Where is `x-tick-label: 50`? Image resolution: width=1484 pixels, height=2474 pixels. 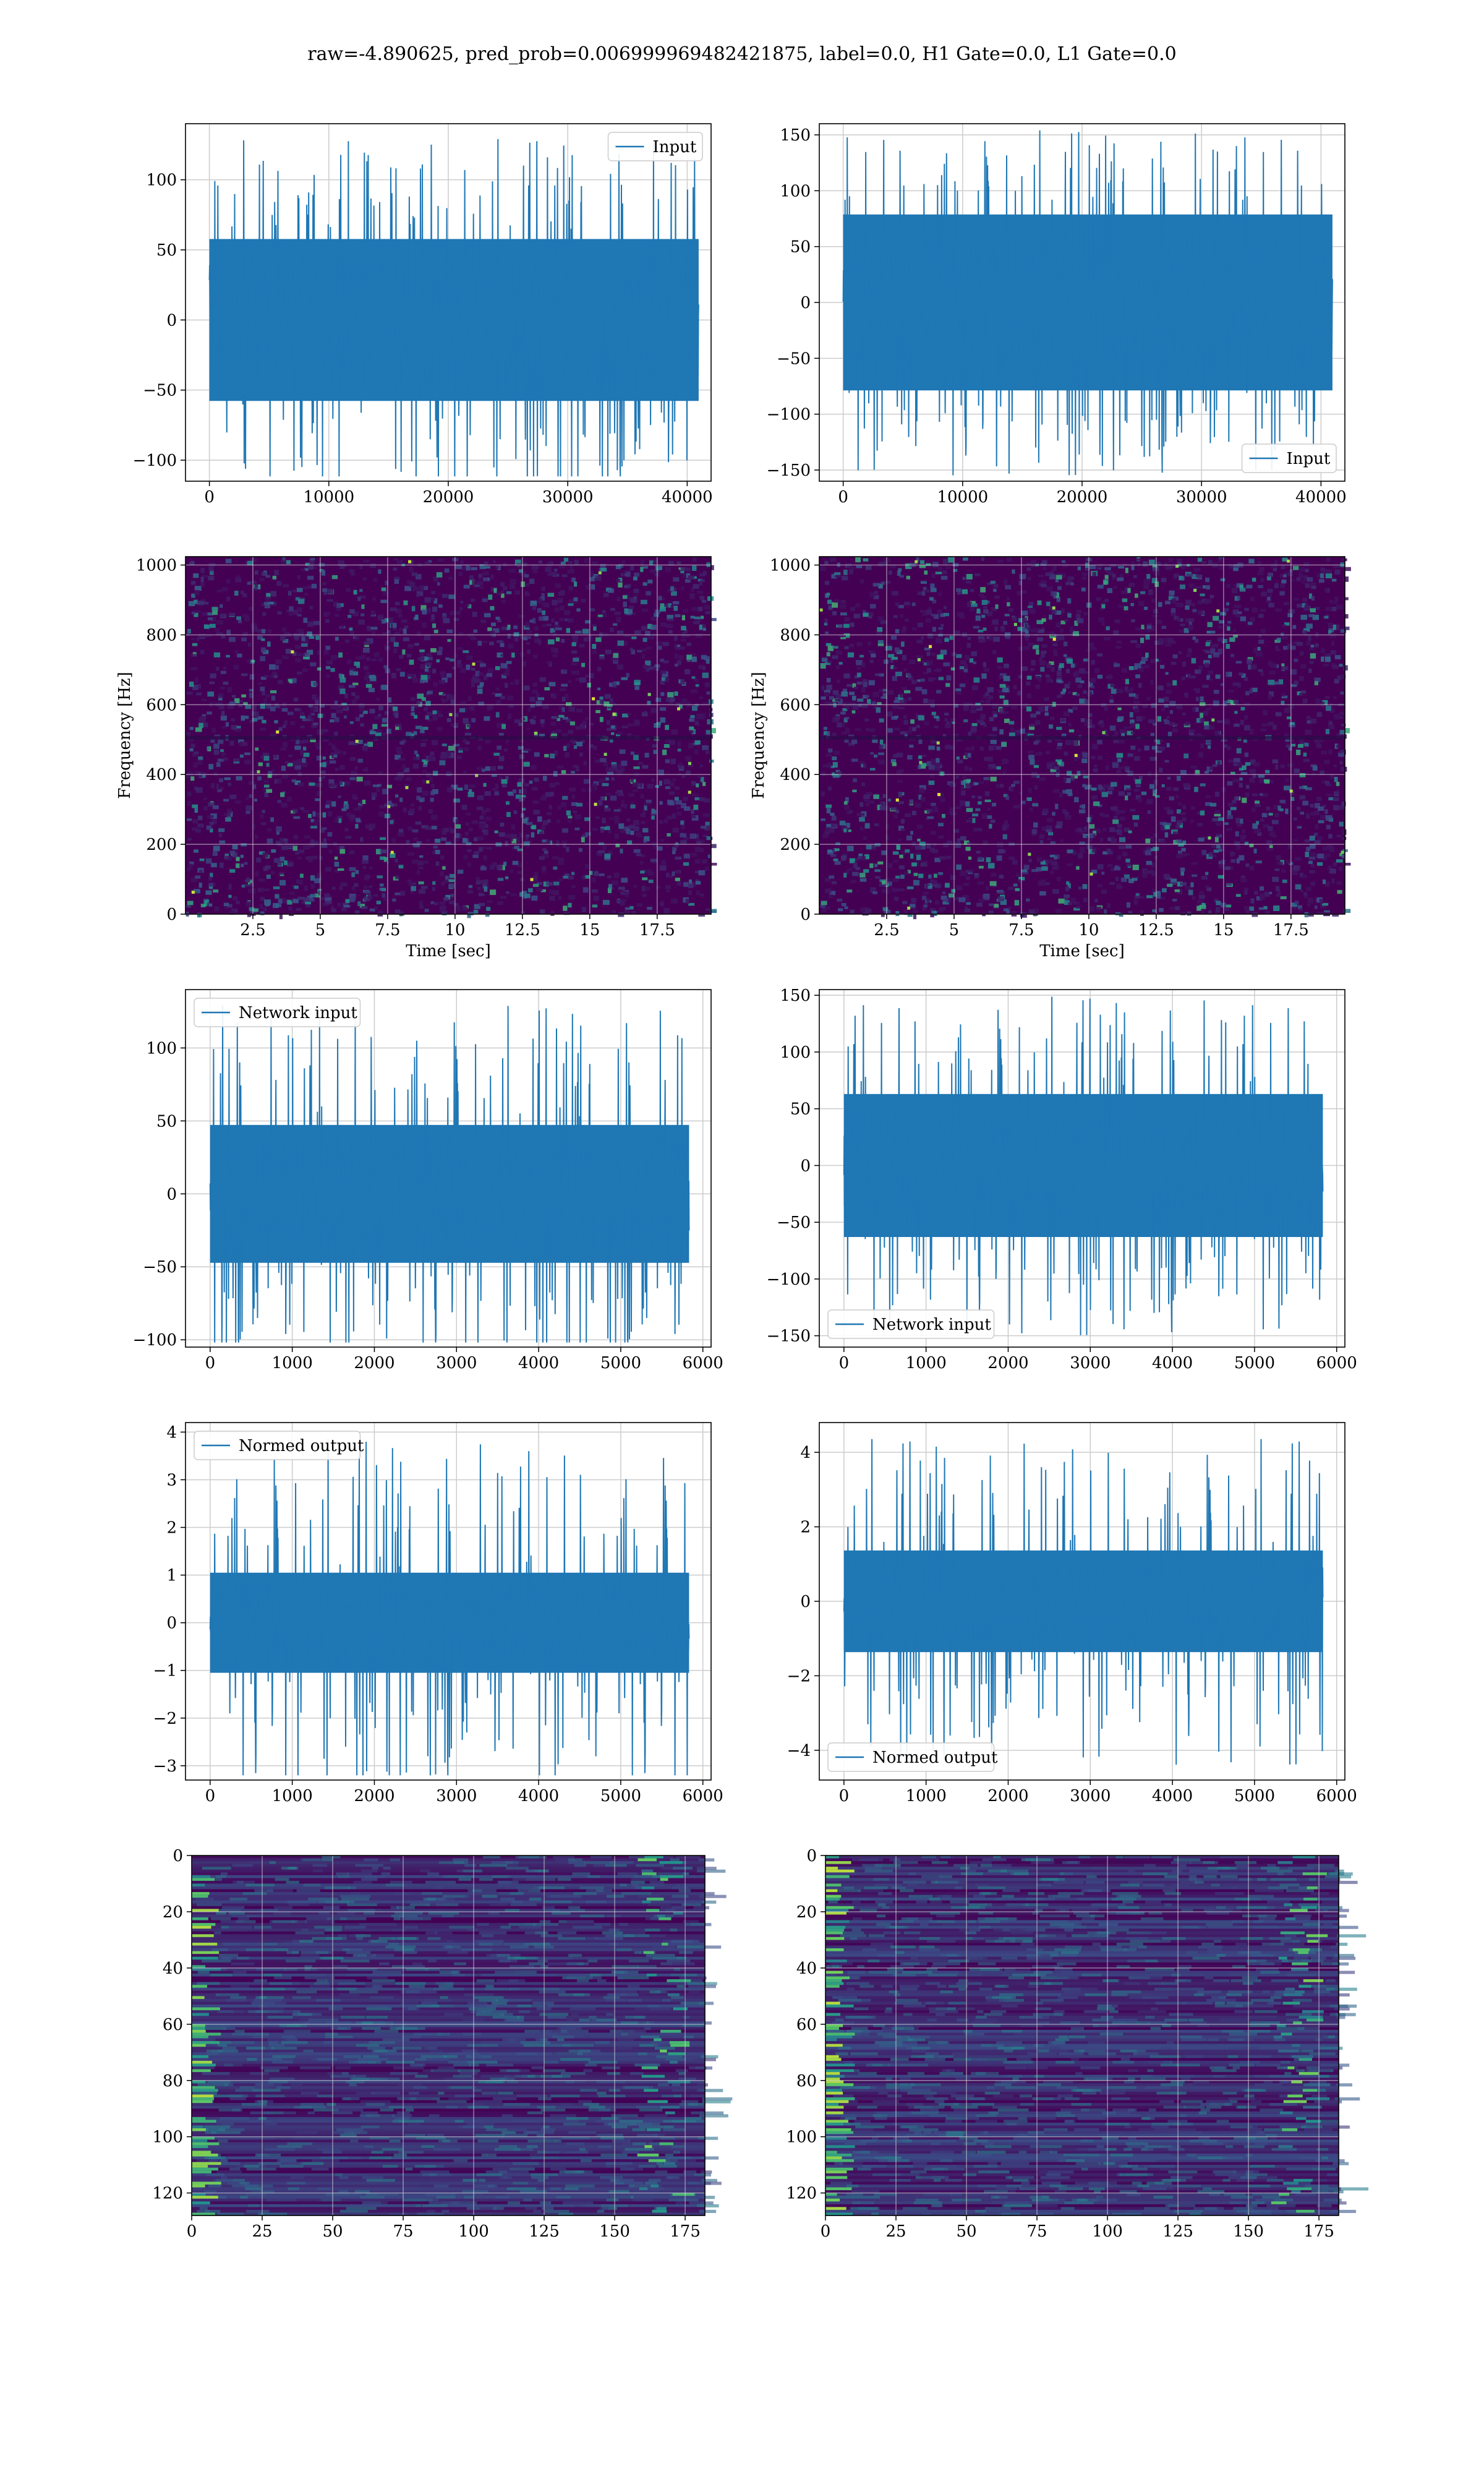 x-tick-label: 50 is located at coordinates (966, 2231).